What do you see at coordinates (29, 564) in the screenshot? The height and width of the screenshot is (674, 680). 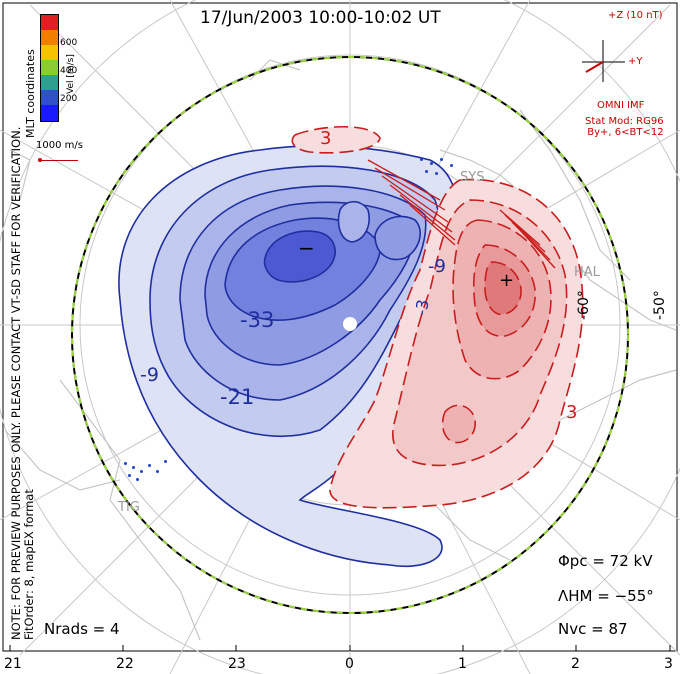 I see `fitorder-text: FitOrder: 8, mapEX format` at bounding box center [29, 564].